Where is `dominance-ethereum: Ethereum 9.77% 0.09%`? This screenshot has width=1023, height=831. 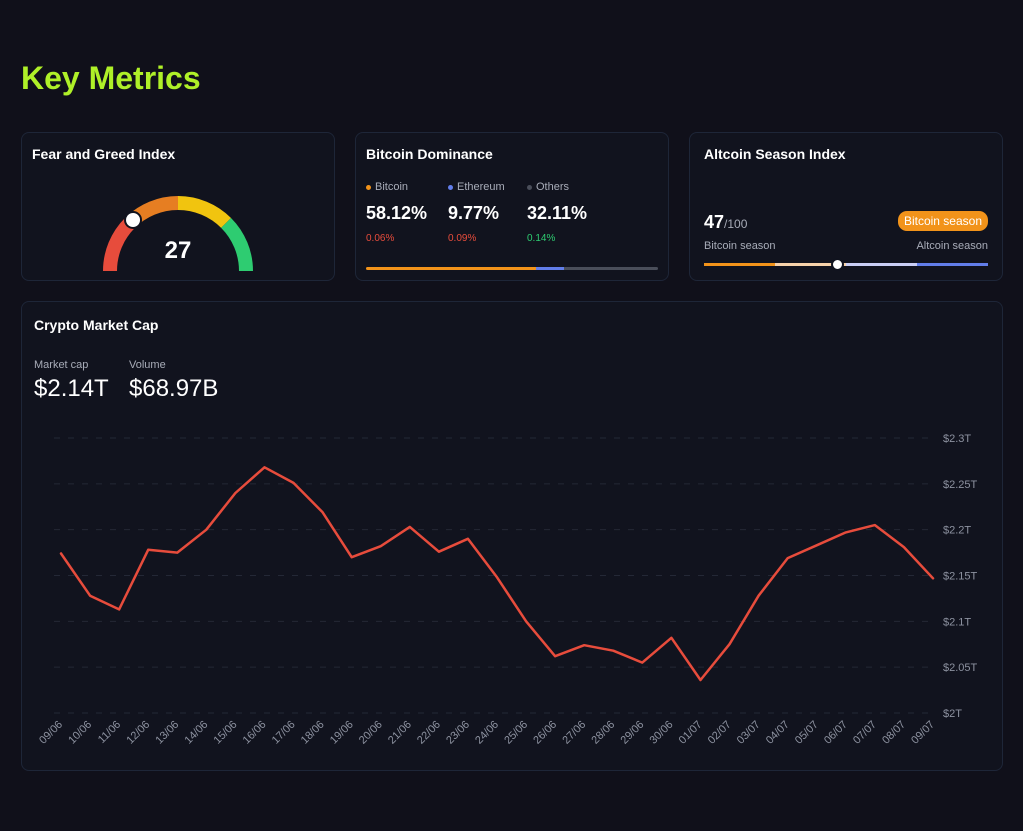
dominance-ethereum: Ethereum 9.77% 0.09% is located at coordinates (476, 212).